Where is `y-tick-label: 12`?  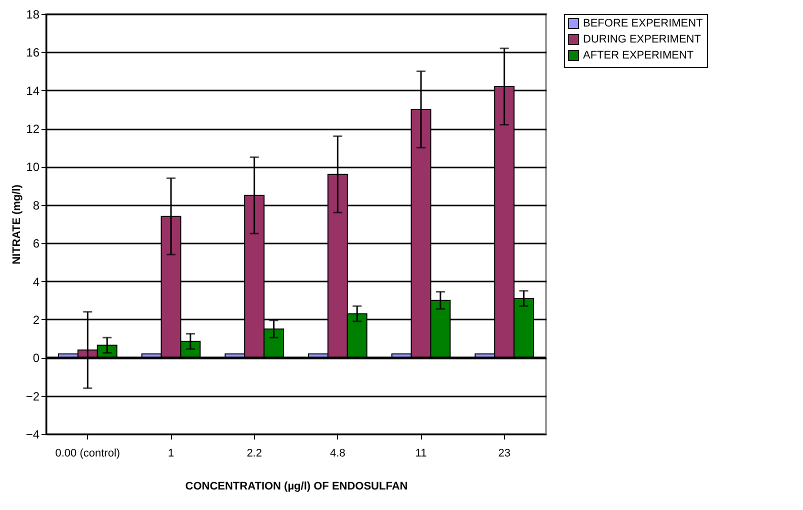
y-tick-label: 12 is located at coordinates (33, 129).